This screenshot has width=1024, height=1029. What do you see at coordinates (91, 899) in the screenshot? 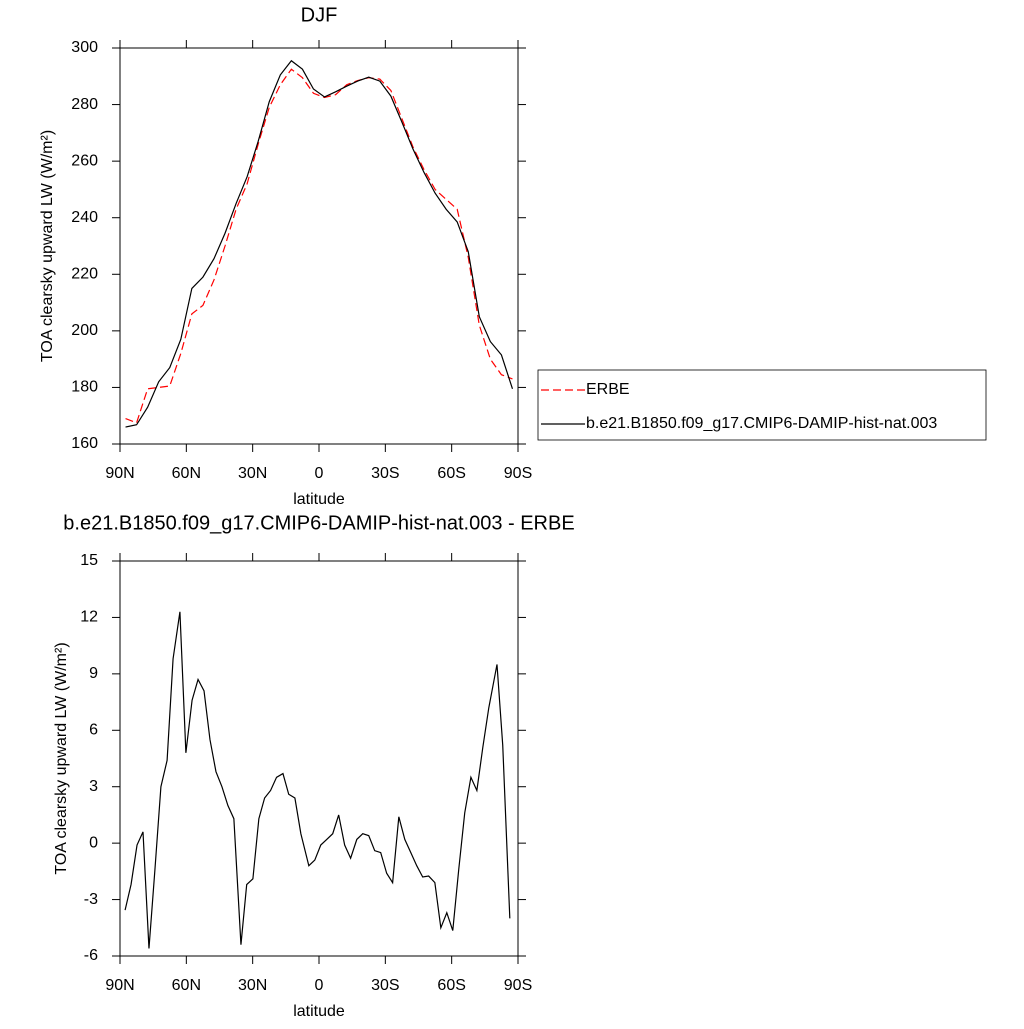
I see `y-tick-label: -3` at bounding box center [91, 899].